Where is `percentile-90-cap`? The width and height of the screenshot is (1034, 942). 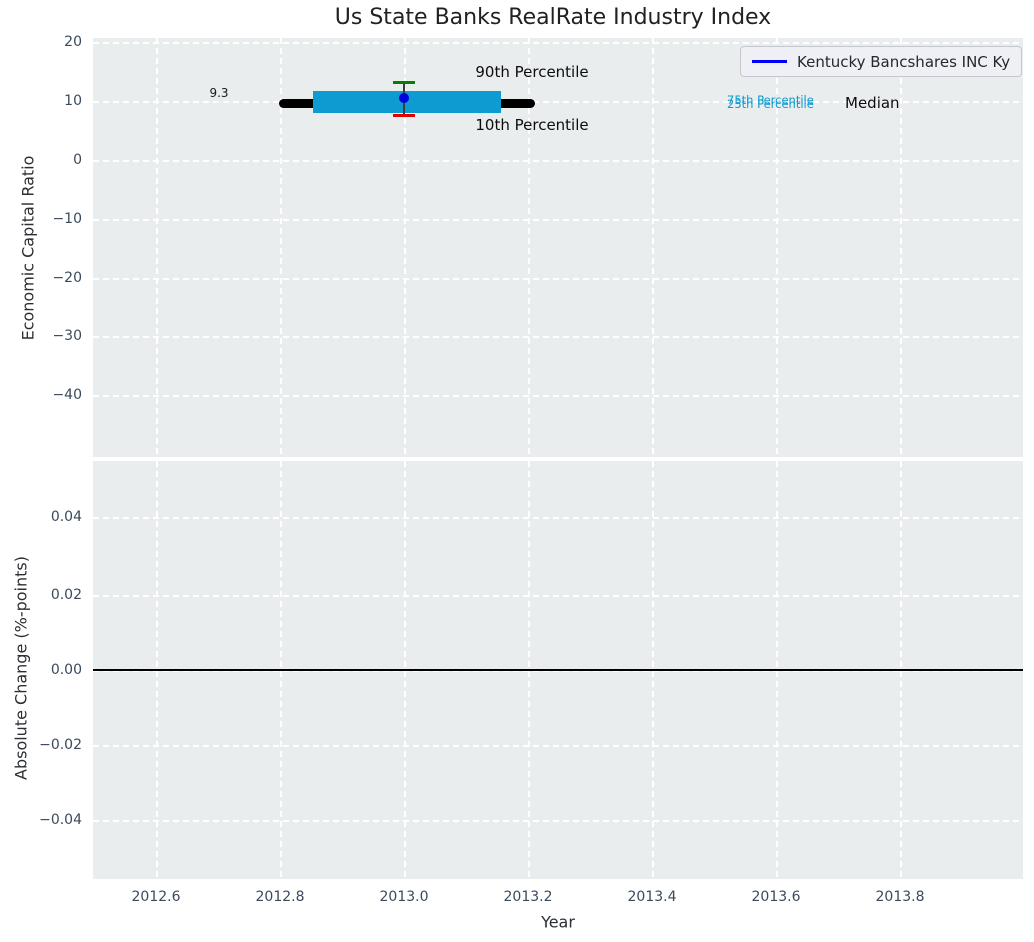
percentile-90-cap is located at coordinates (404, 82).